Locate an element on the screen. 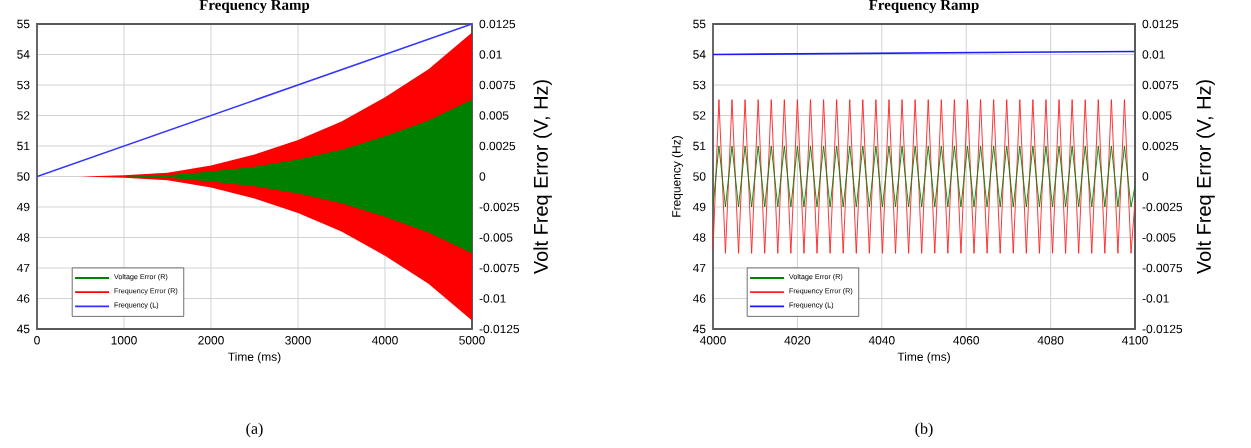  x-tick-label: 3000 is located at coordinates (298, 340).